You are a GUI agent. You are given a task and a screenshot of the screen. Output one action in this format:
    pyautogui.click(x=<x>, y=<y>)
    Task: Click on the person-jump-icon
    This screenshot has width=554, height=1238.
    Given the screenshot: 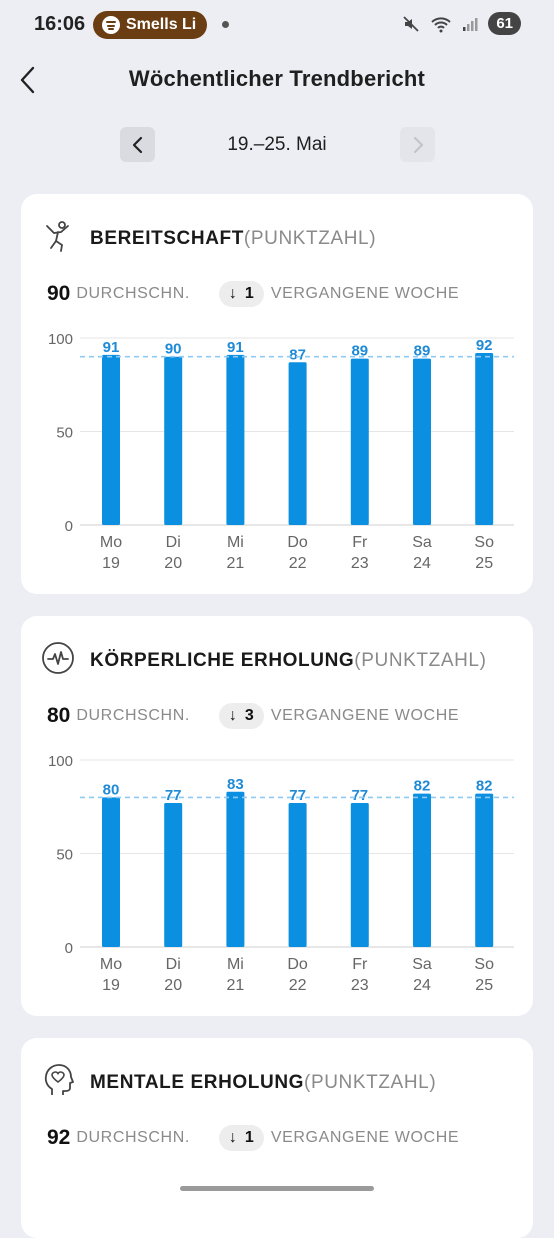 What is the action you would take?
    pyautogui.click(x=57, y=236)
    